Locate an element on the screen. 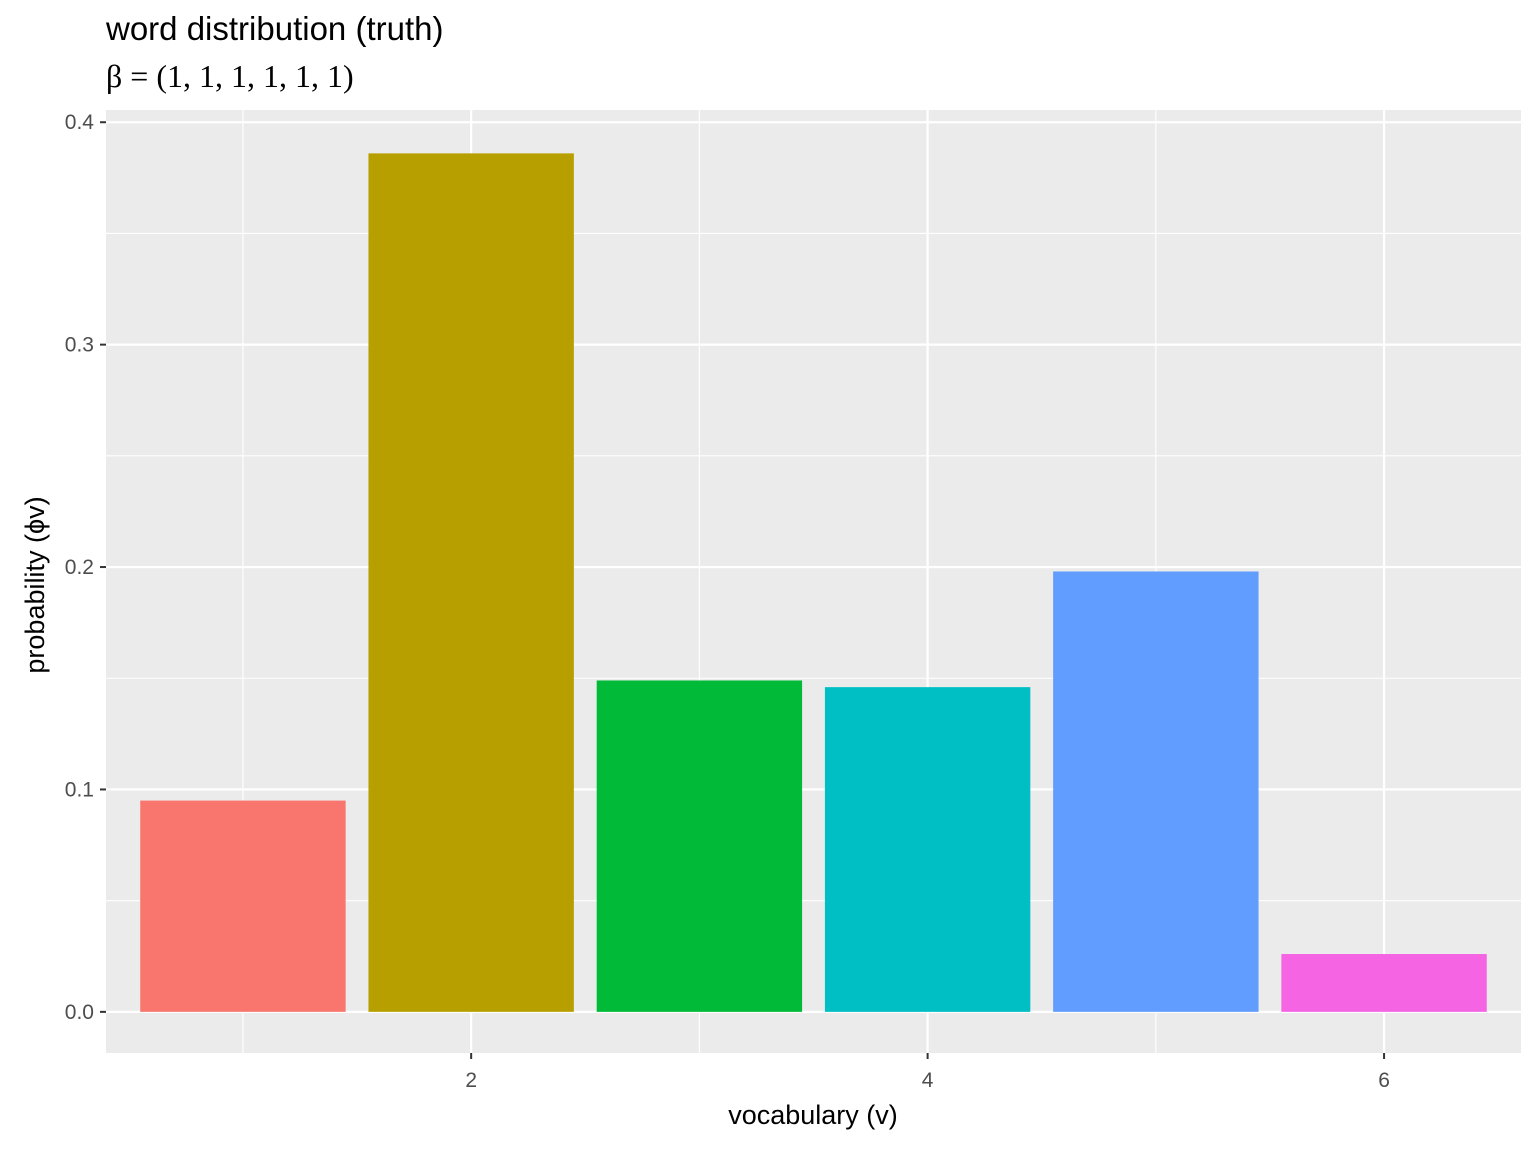  y-tick-label: 0.4 is located at coordinates (80, 122).